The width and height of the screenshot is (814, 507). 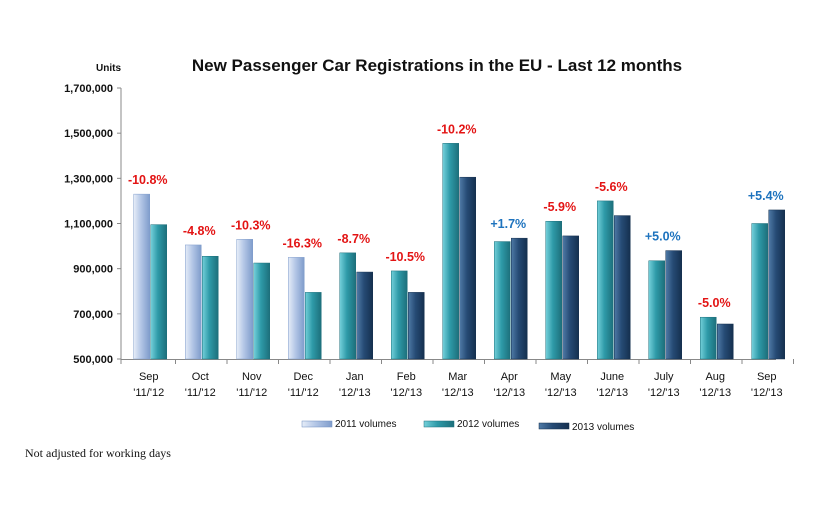 What do you see at coordinates (353, 239) in the screenshot?
I see `change-label: -8.7%` at bounding box center [353, 239].